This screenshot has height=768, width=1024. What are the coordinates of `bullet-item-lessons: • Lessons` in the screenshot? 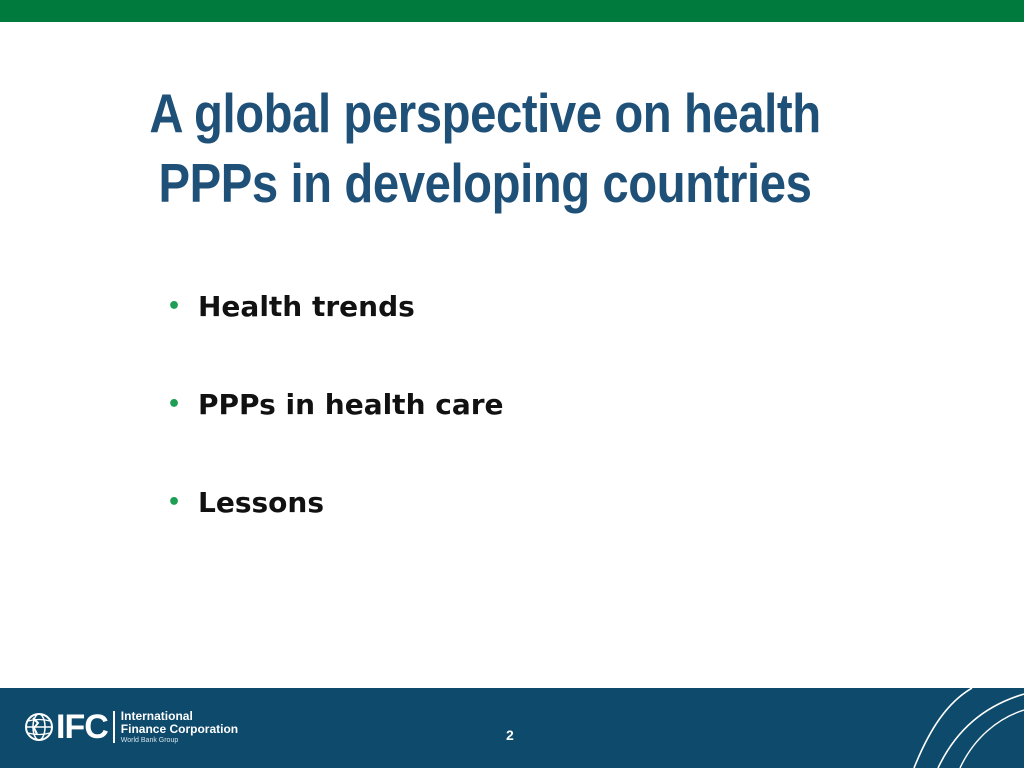 It's located at (334, 527).